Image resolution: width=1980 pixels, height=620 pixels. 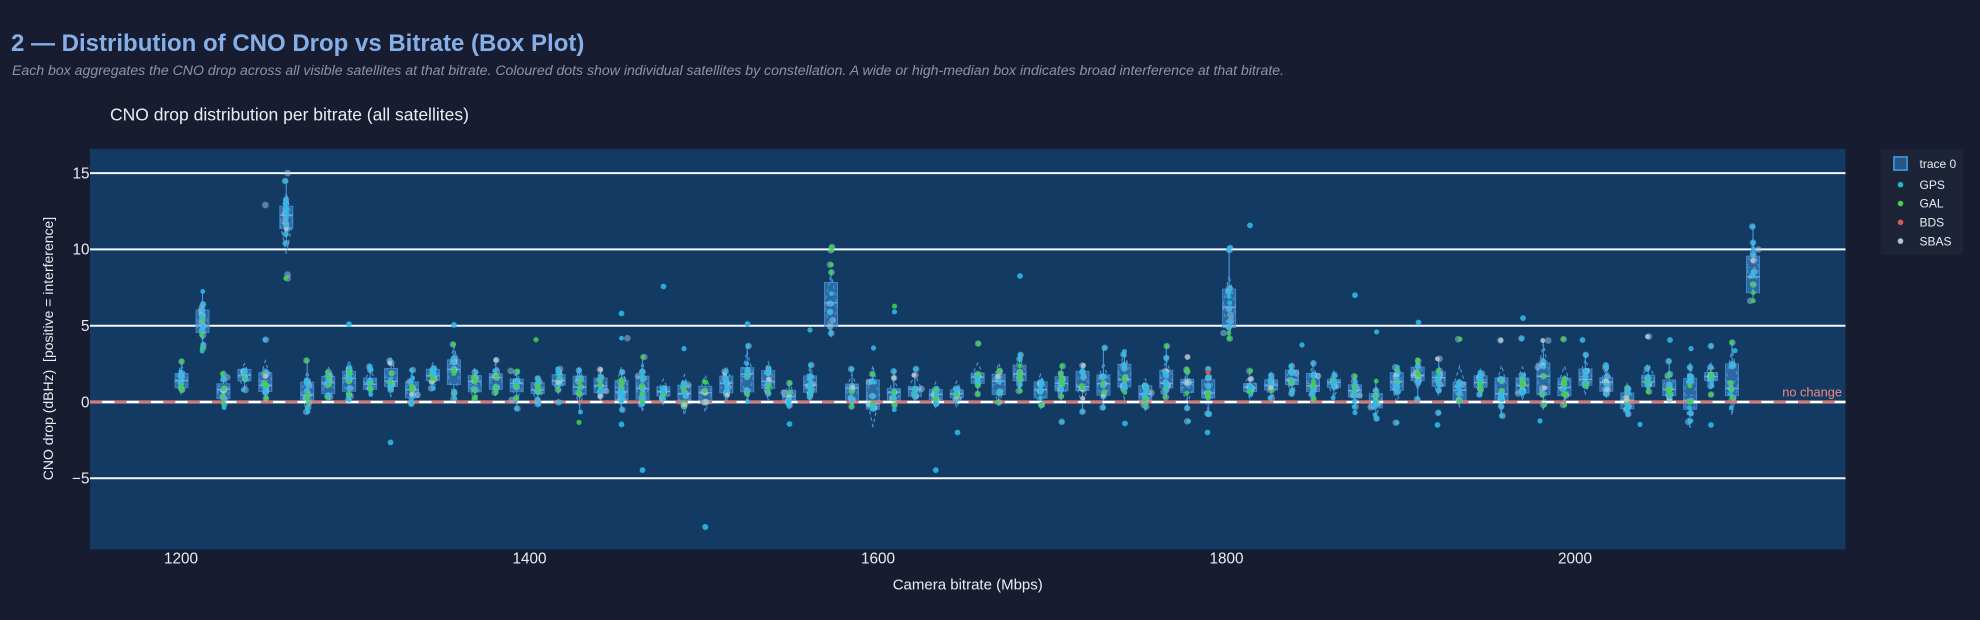 I want to click on svg-text: no change, so click(x=1812, y=392).